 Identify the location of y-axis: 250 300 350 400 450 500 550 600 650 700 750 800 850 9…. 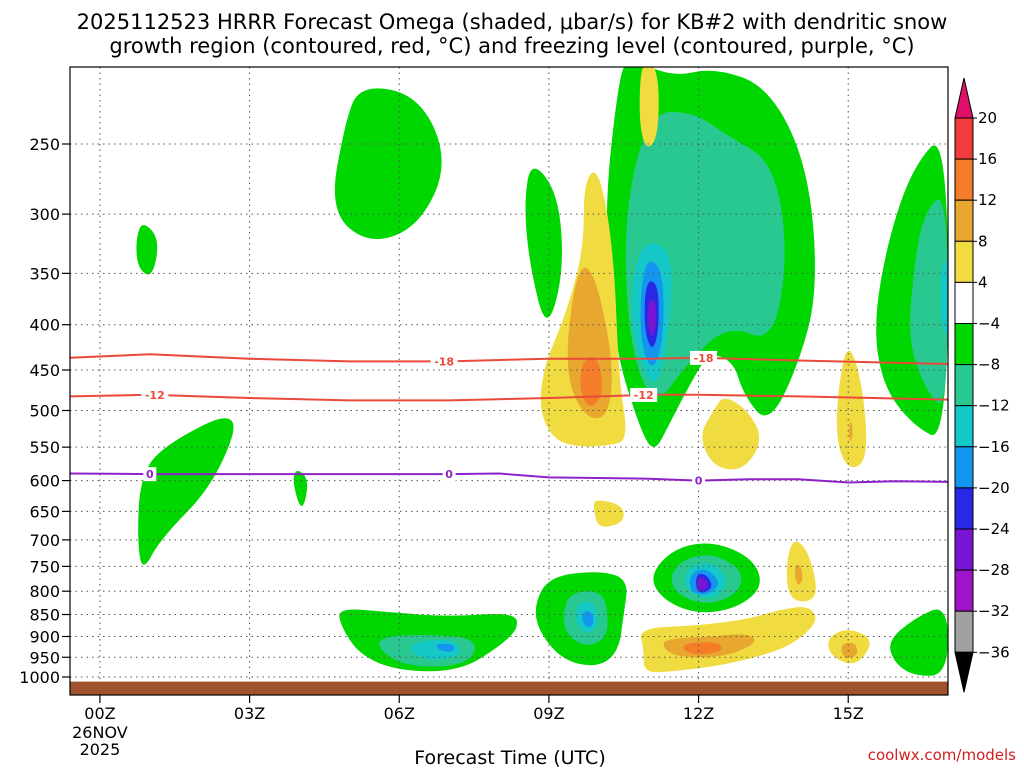
(44, 411).